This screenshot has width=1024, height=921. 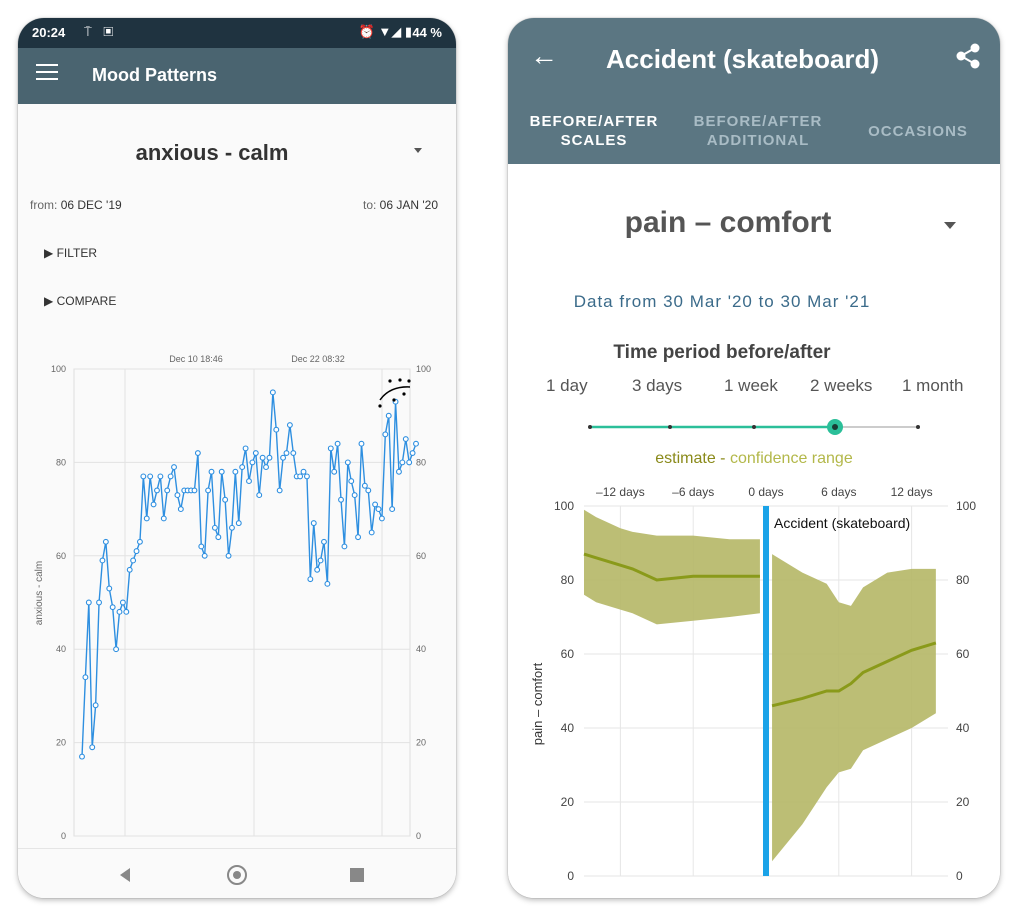 What do you see at coordinates (47, 74) in the screenshot?
I see `menu-icon` at bounding box center [47, 74].